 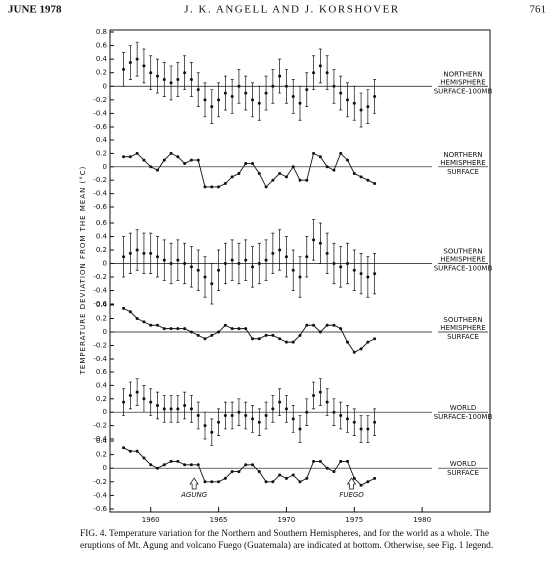 I want to click on panel-label: SURFACE, so click(x=463, y=337).